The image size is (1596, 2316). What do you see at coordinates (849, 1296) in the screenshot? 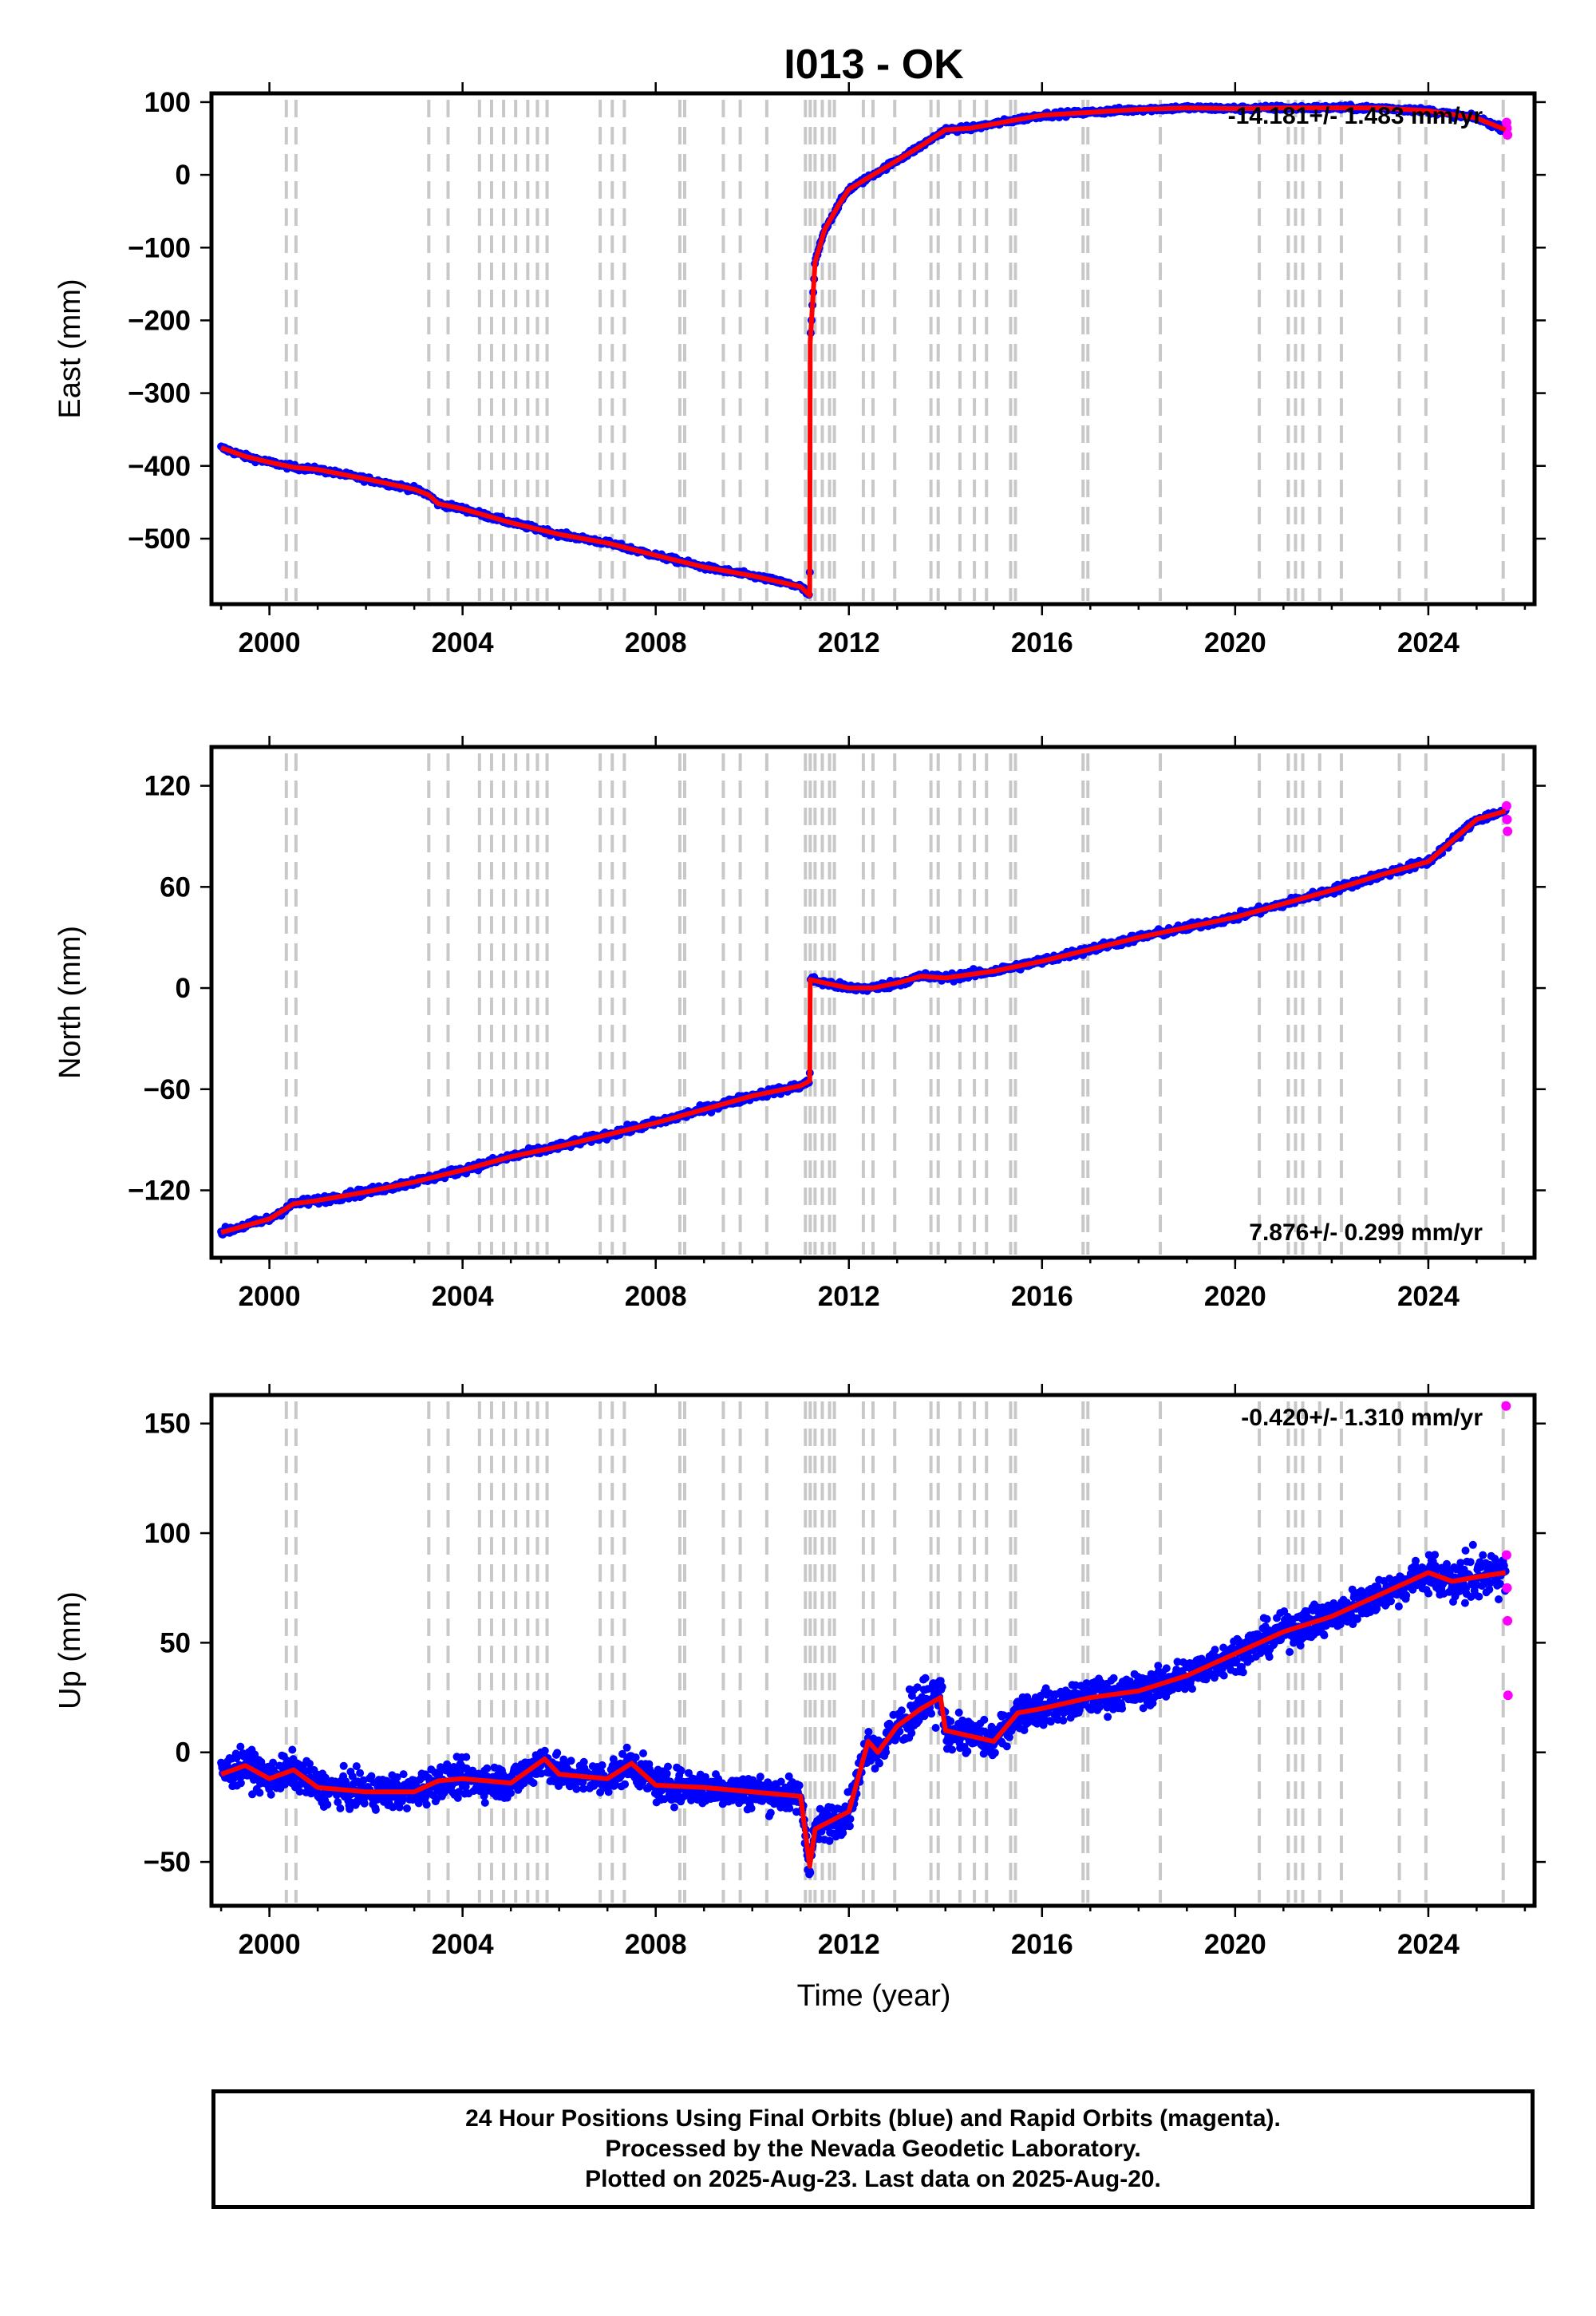
I see `x-tick-label: 2012` at bounding box center [849, 1296].